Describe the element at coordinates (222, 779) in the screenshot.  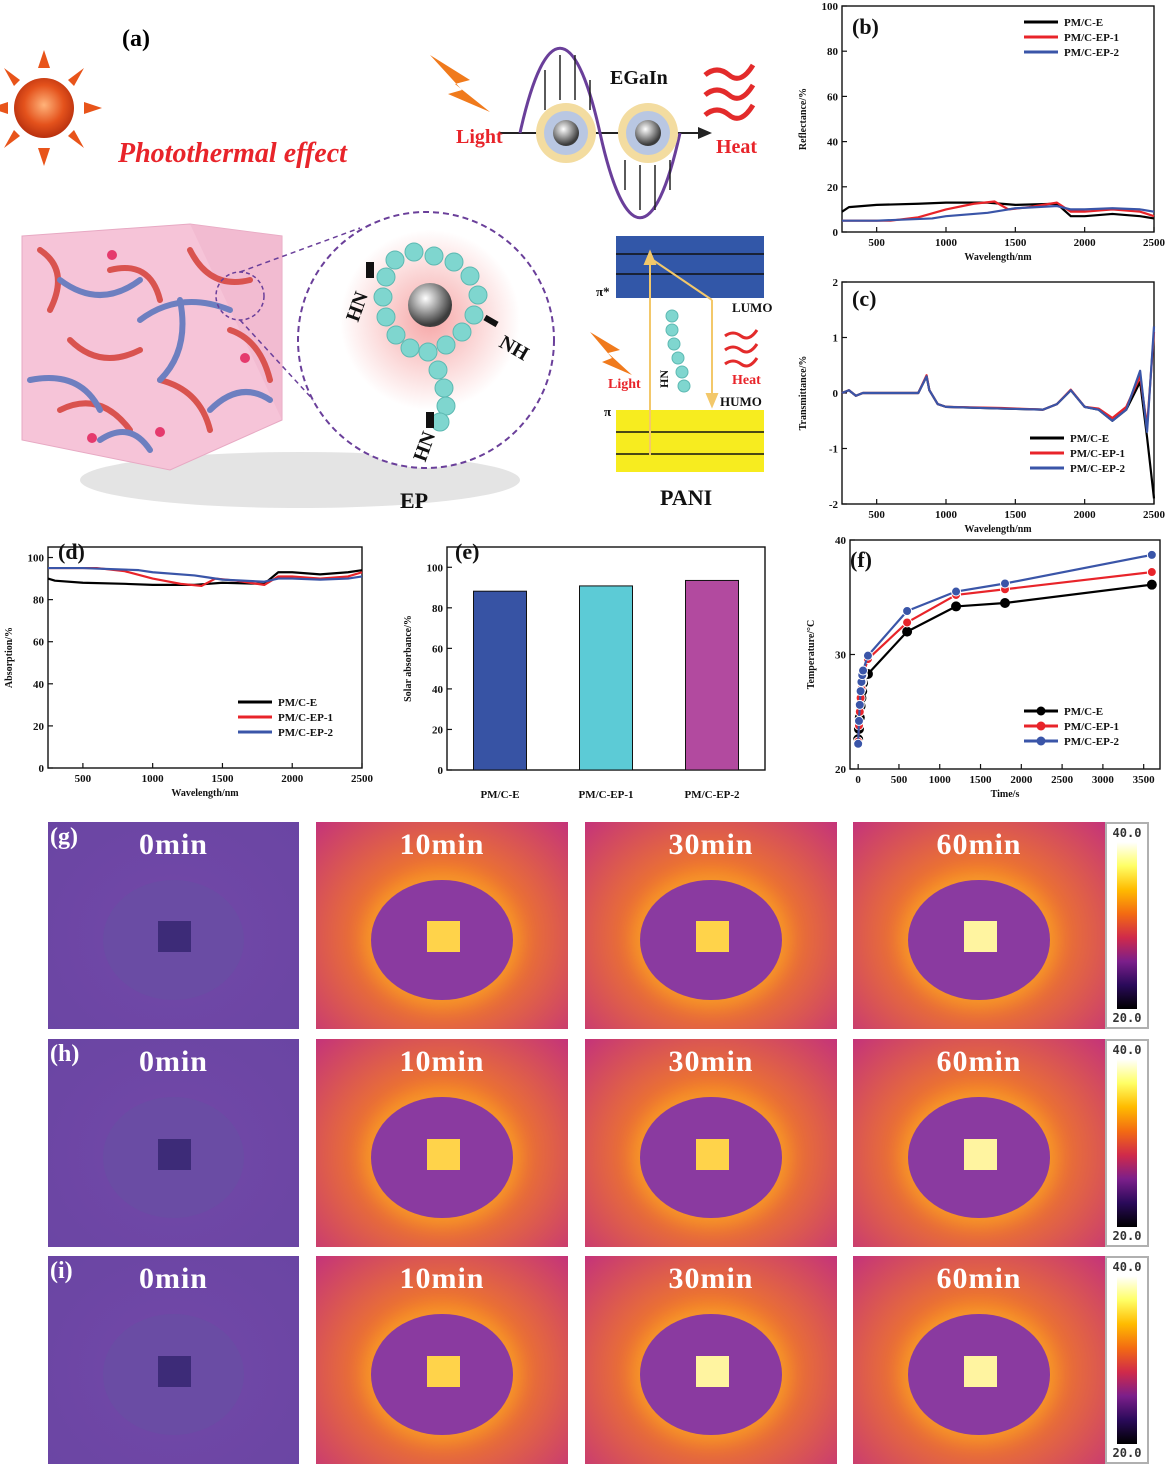
I see `x-tick-label: 1500` at that location.